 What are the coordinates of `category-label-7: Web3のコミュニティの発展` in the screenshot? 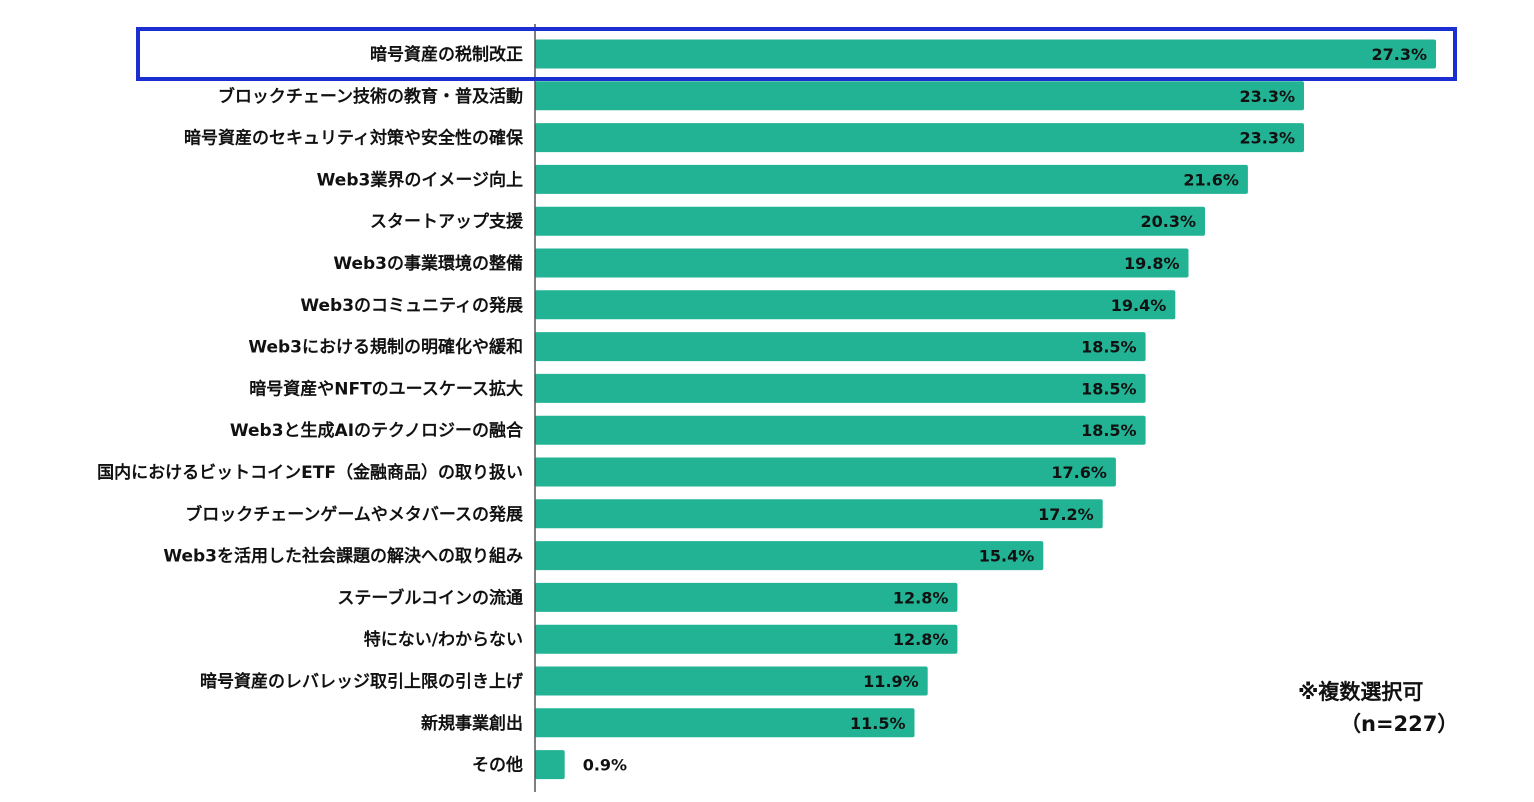 It's located at (411, 305).